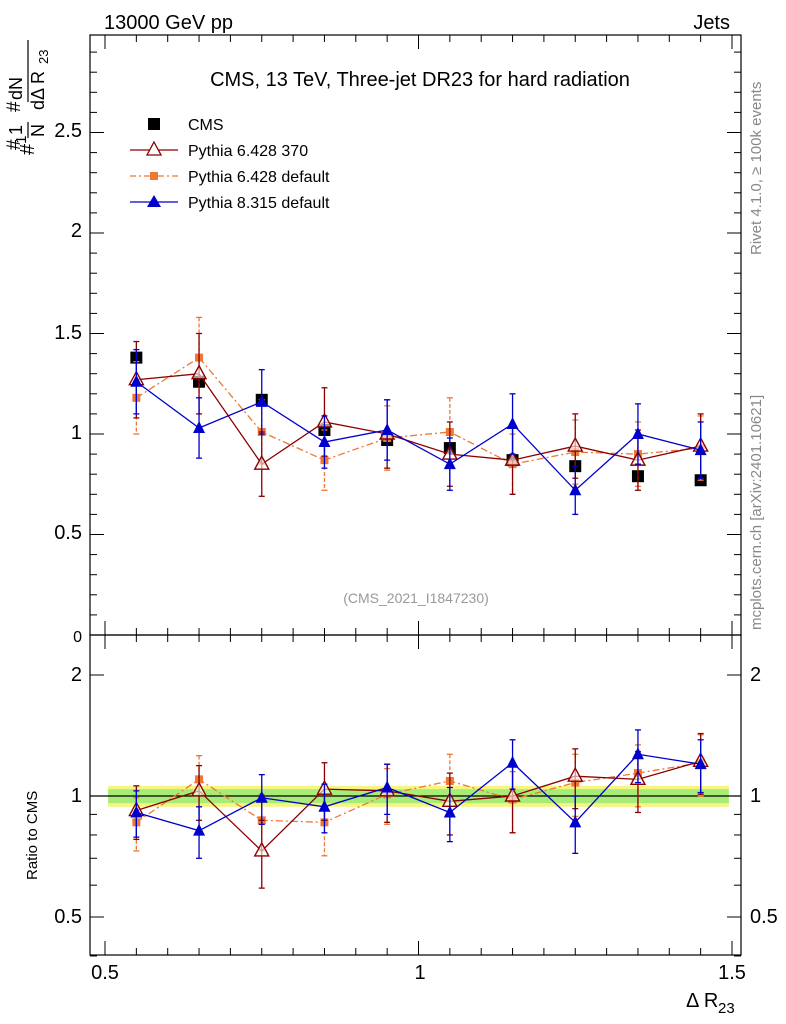 This screenshot has width=786, height=1024. Describe the element at coordinates (755, 796) in the screenshot. I see `ratio-ytick-label-right-1: 1` at that location.